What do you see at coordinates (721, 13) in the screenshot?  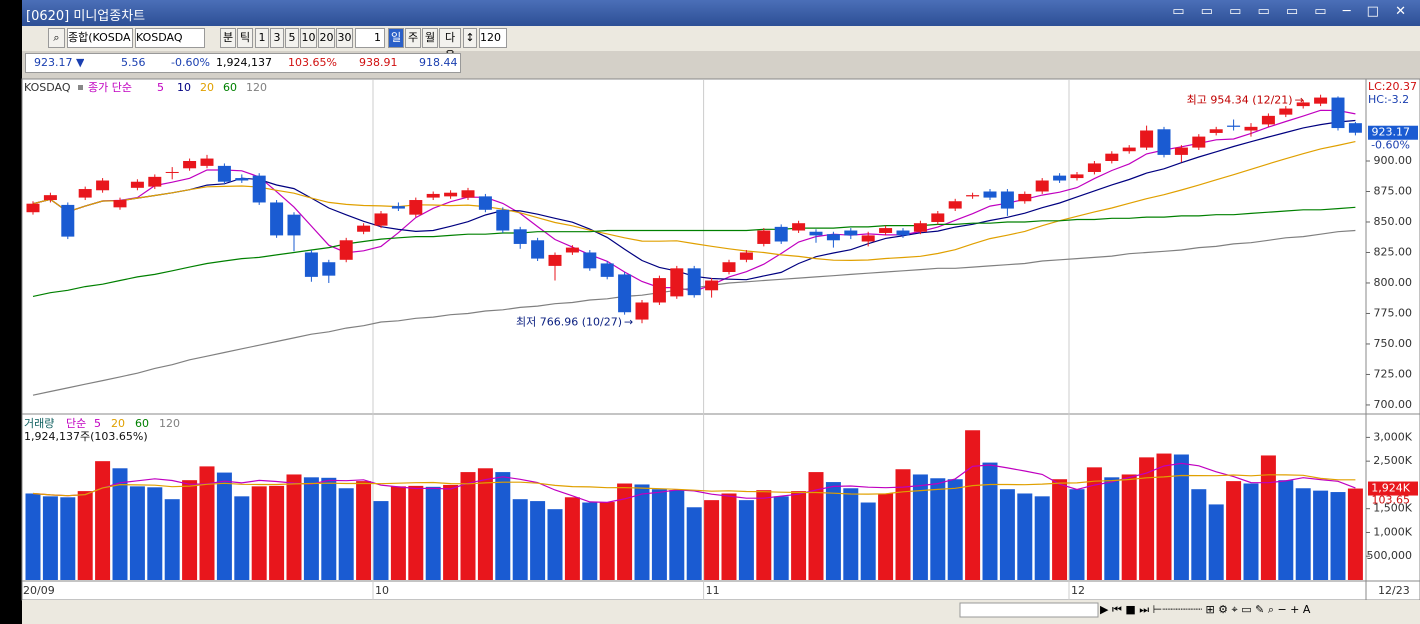 I see `title-bar: [0620] 미니업종차트 ▭ ▭ ▭ ▭ ▭ ▭ ─ □ ✕` at bounding box center [721, 13].